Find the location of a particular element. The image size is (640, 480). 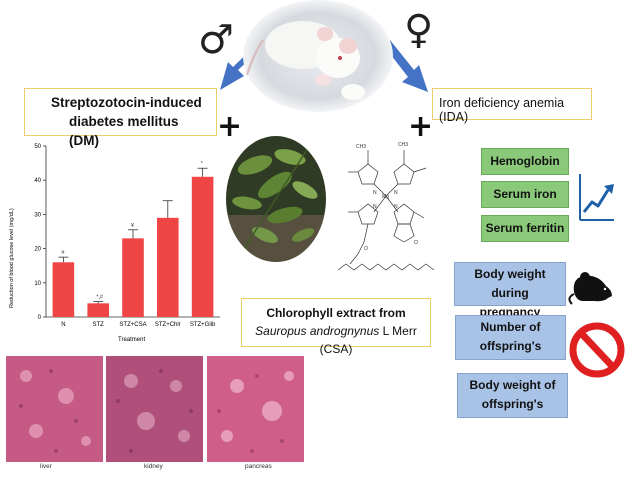

plus-sign-left: + is located at coordinates (230, 126).